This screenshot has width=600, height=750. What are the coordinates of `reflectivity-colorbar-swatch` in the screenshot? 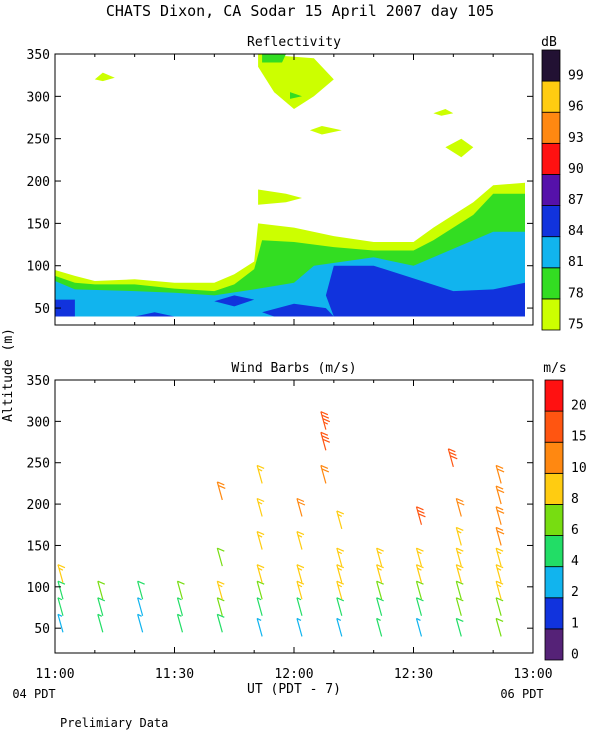 It's located at (551, 252).